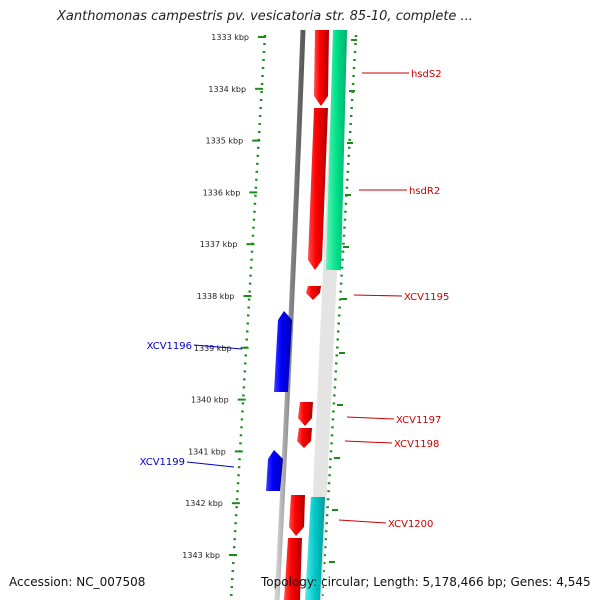 The width and height of the screenshot is (600, 600). Describe the element at coordinates (224, 141) in the screenshot. I see `tick-label: 1335 kbp` at that location.